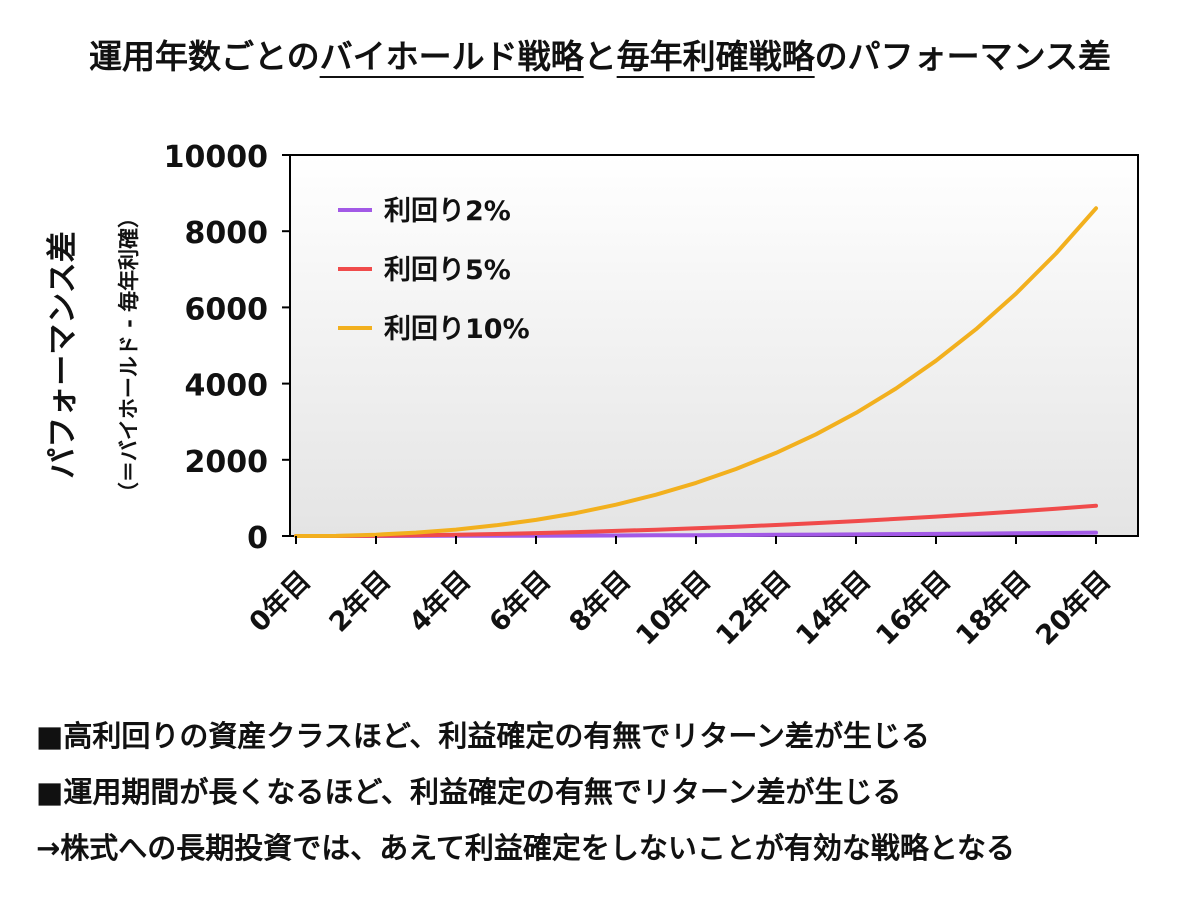 This screenshot has height=900, width=1200. I want to click on x-tick-label: 0年目, so click(280, 601).